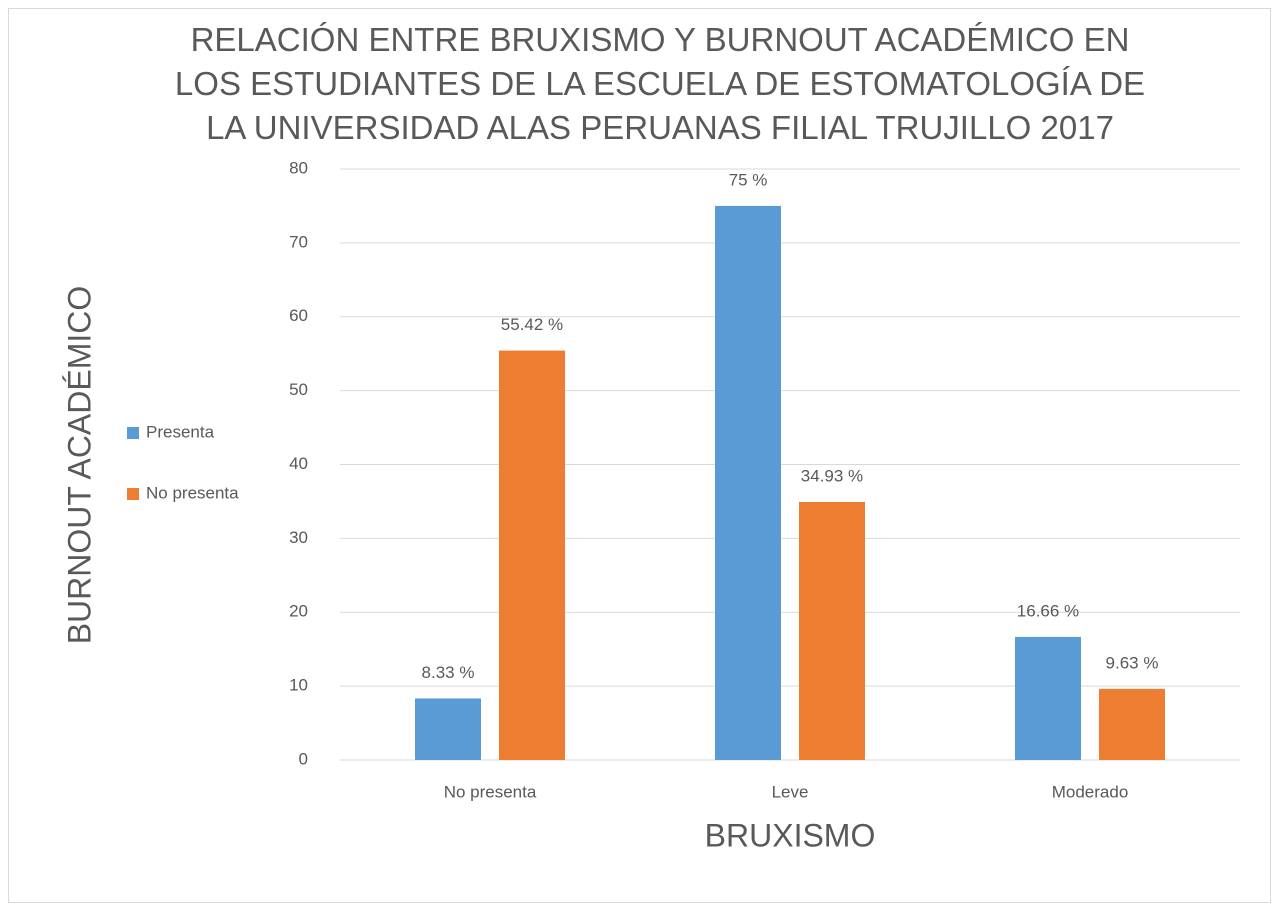 Image resolution: width=1279 pixels, height=911 pixels. I want to click on y-tick-label: 80, so click(298, 167).